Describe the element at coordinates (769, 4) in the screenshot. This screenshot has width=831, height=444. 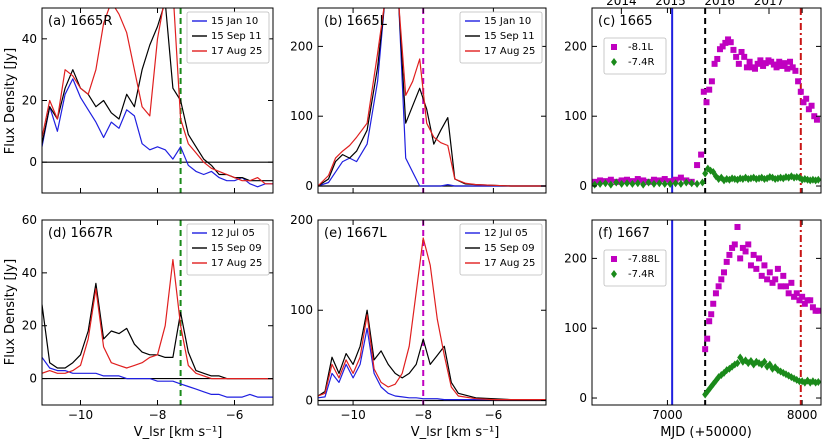
I see `year-label: 2017` at that location.